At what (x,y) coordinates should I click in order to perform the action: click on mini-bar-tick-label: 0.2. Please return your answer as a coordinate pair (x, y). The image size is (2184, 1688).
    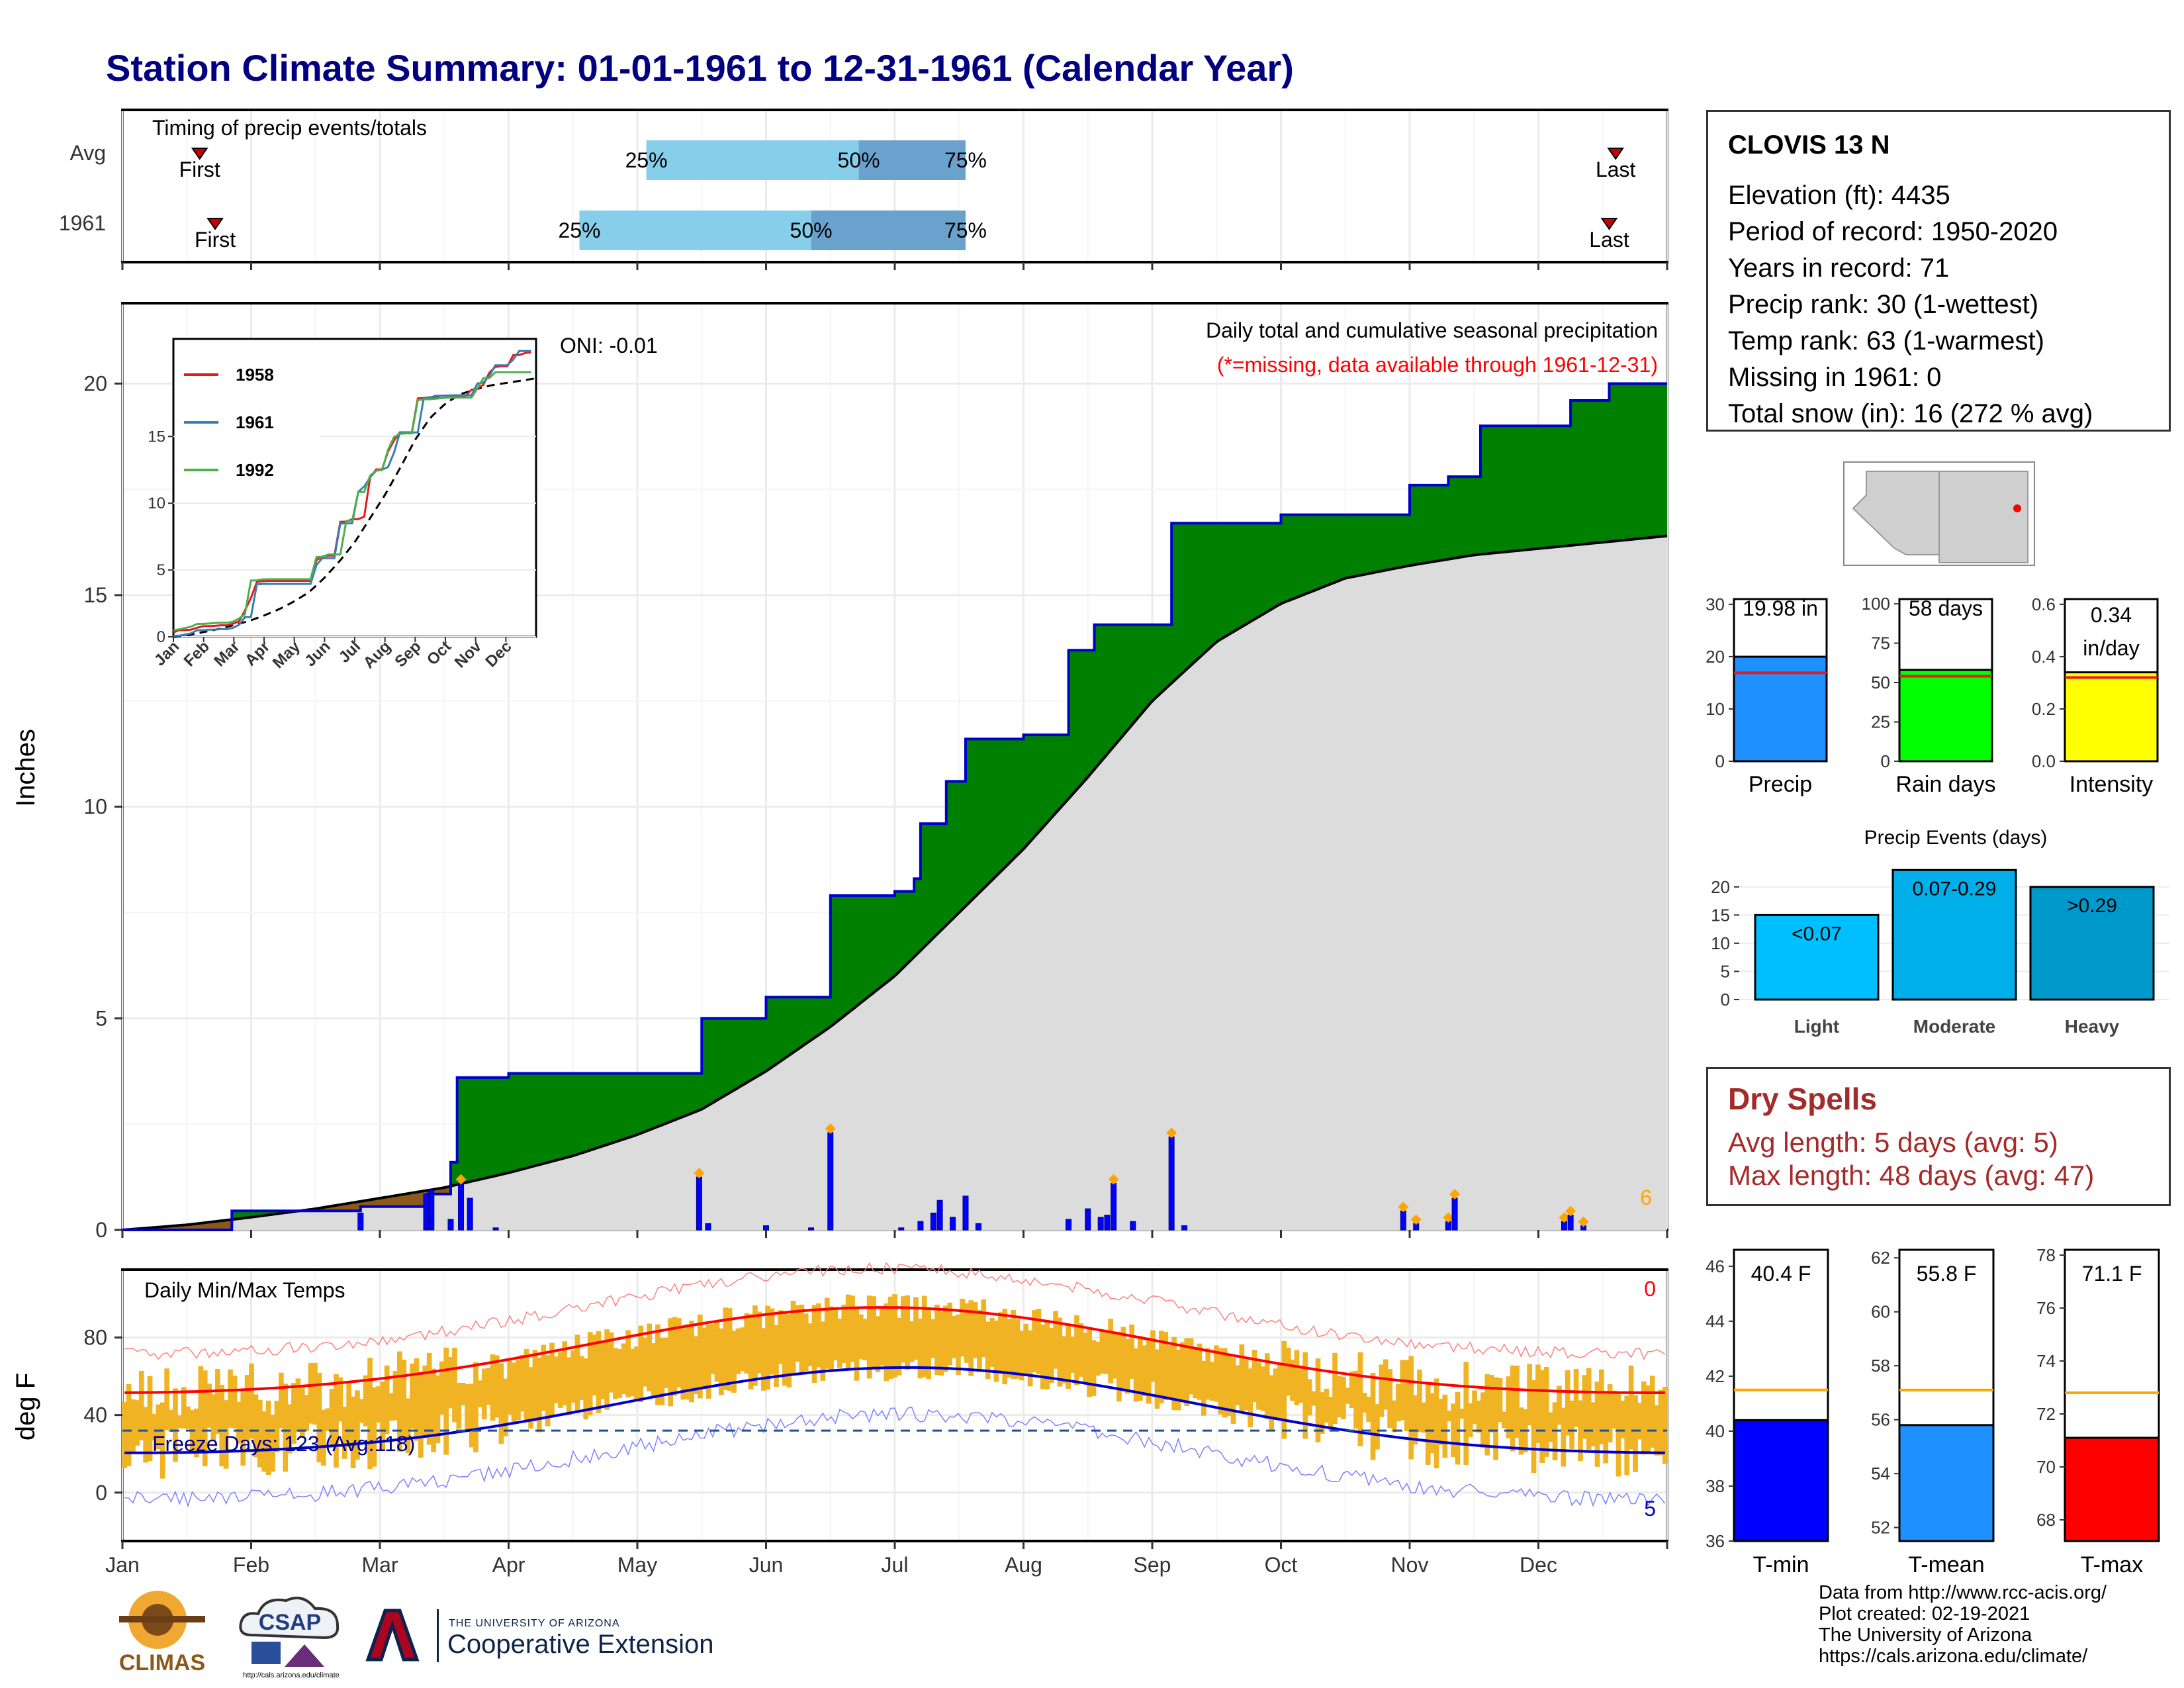
    Looking at the image, I should click on (2044, 709).